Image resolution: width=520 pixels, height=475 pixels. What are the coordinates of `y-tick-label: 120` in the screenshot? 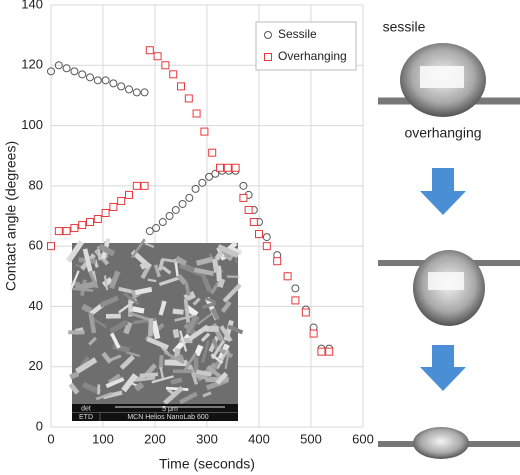 It's located at (32, 64).